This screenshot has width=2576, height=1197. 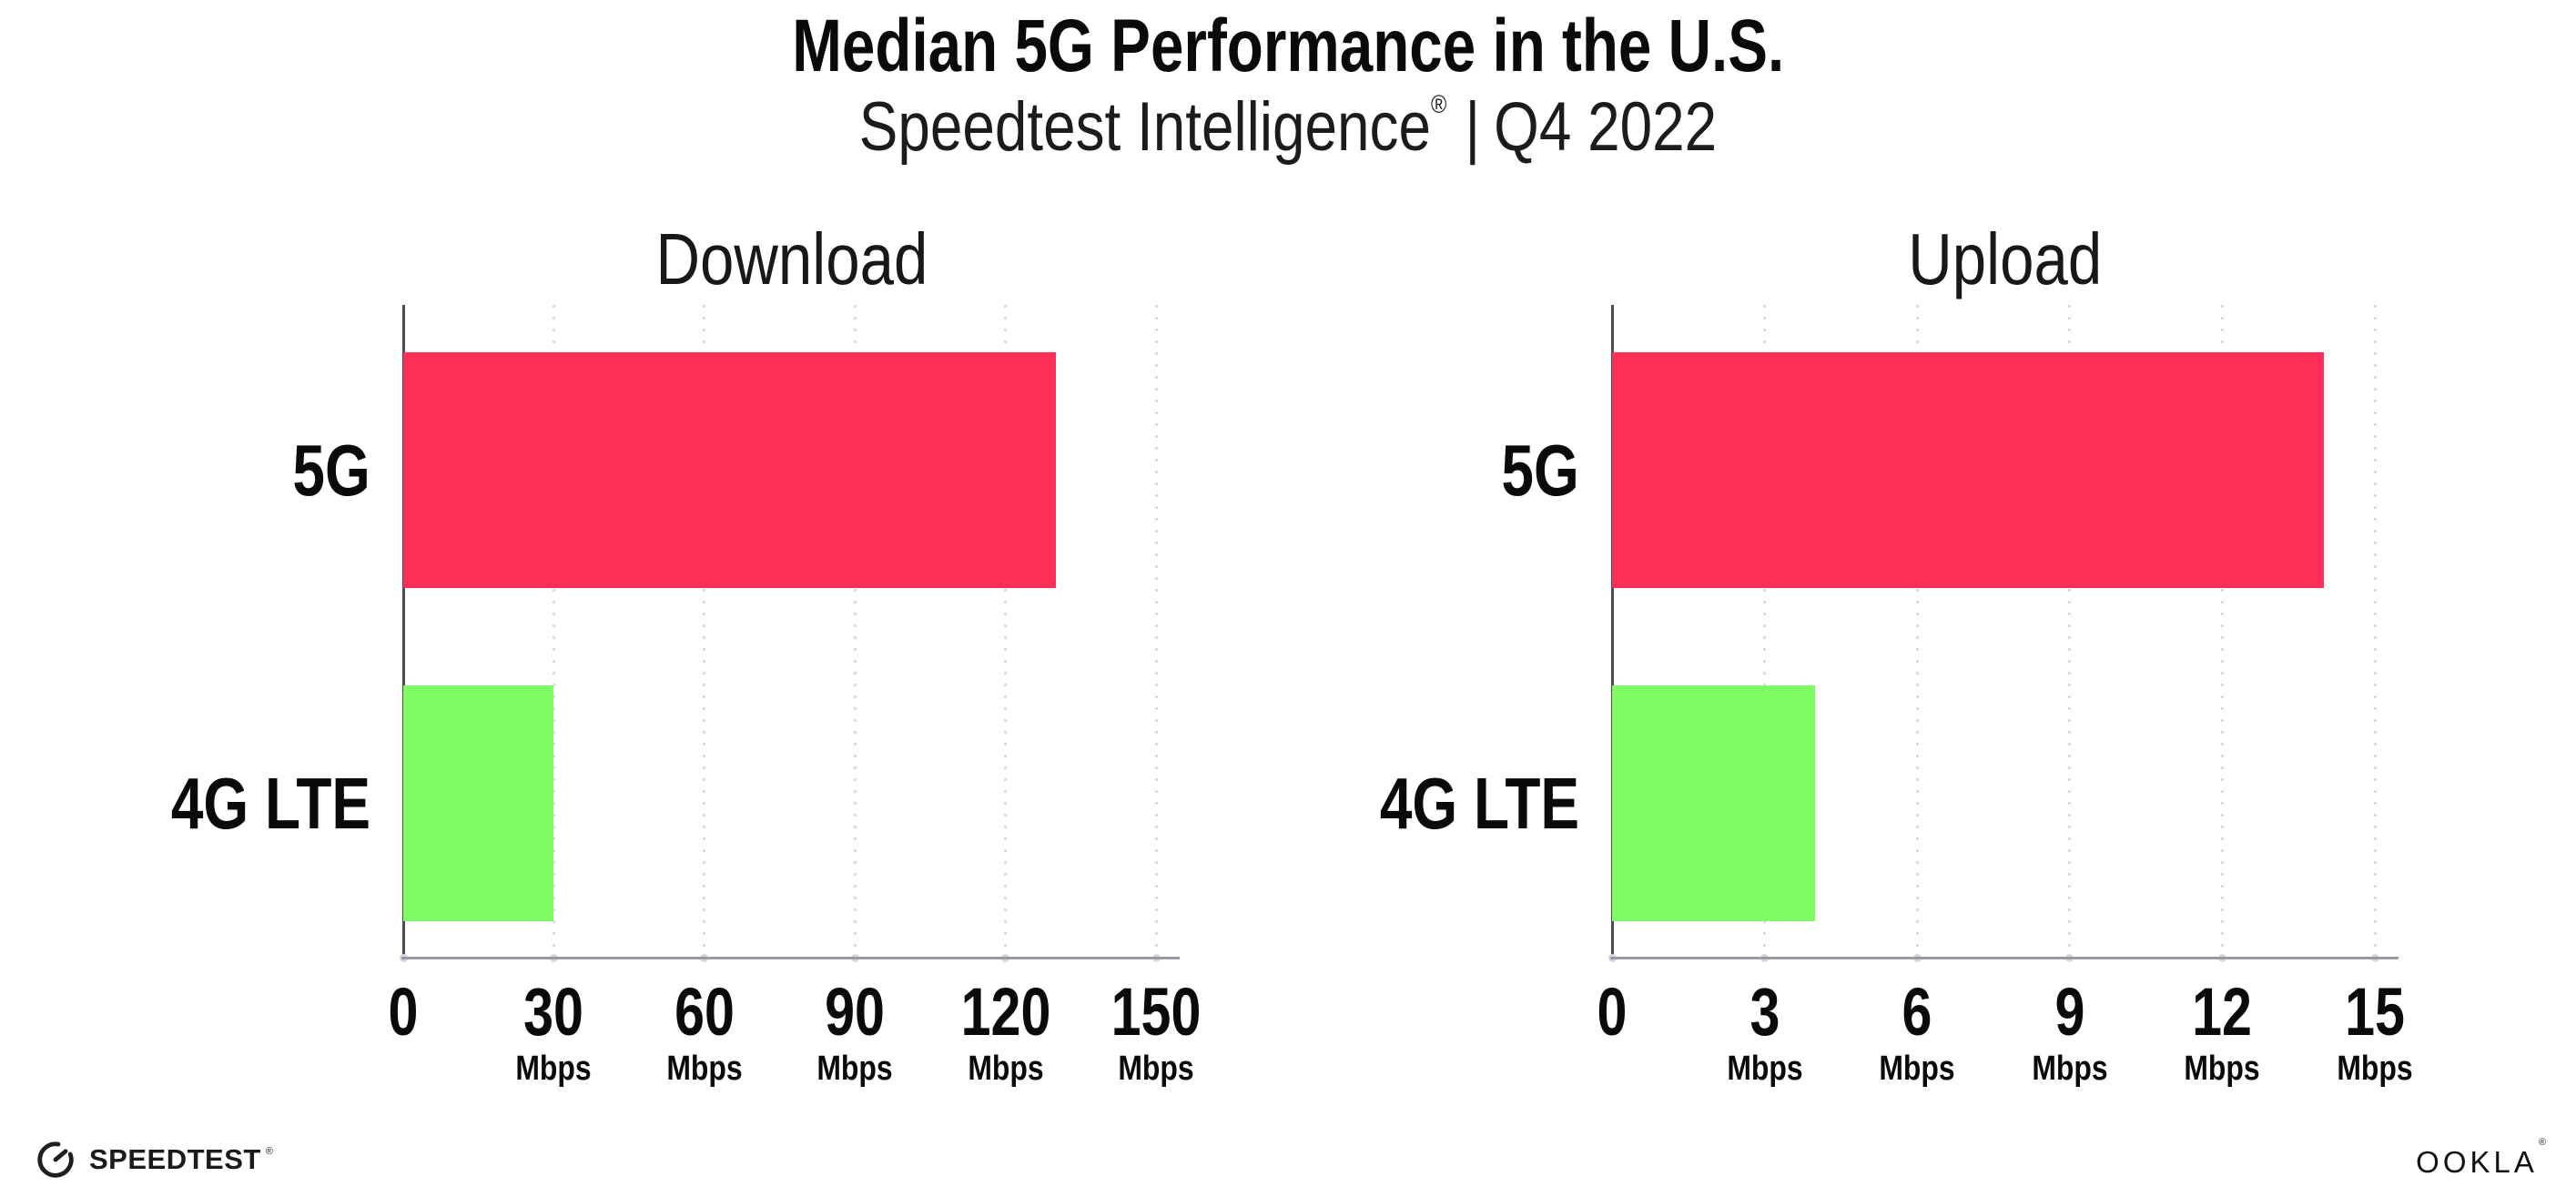 What do you see at coordinates (1764, 1012) in the screenshot?
I see `x-tick-label: 3` at bounding box center [1764, 1012].